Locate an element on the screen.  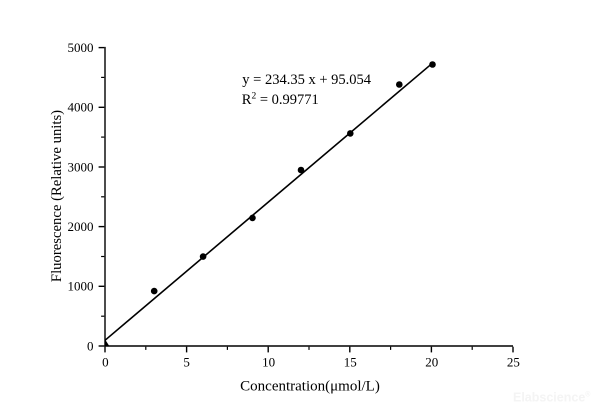
svg-text: 4000 is located at coordinates (81, 107).